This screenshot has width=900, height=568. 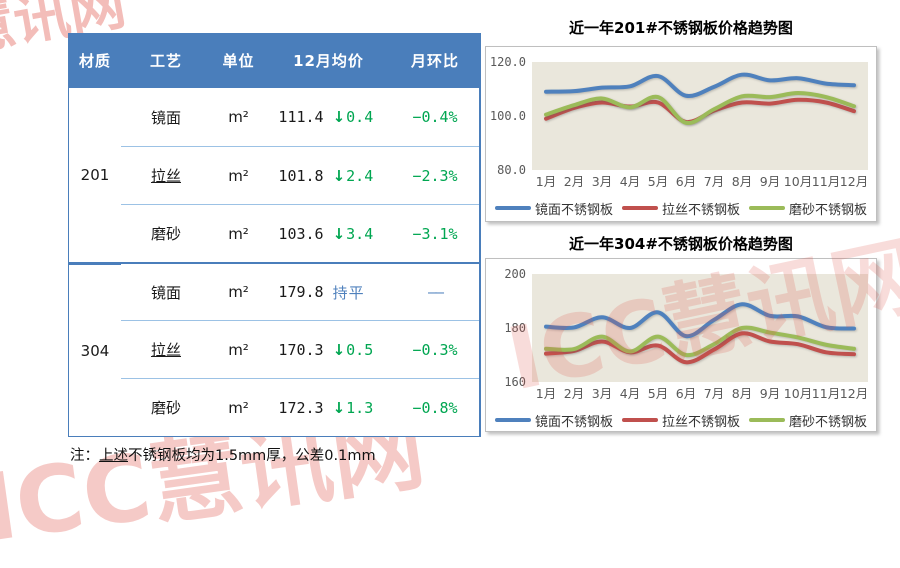 What do you see at coordinates (353, 175) in the screenshot?
I see `price-change: ↓2.4` at bounding box center [353, 175].